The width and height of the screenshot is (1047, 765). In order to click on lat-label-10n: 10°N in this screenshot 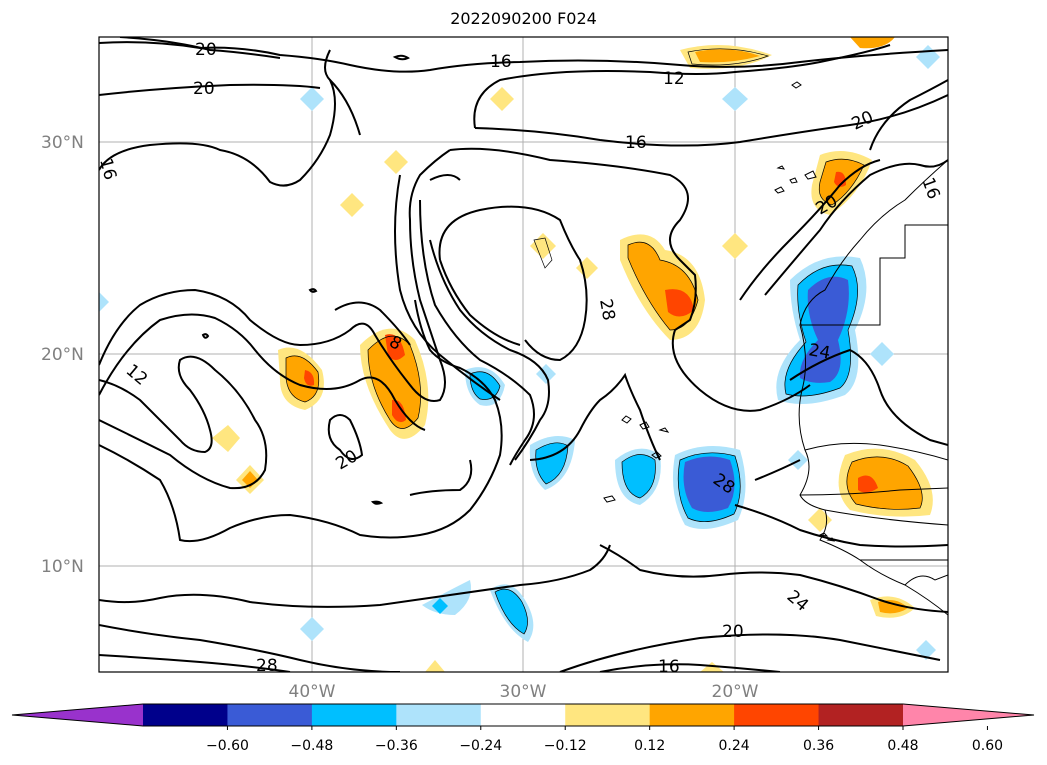, I will do `click(62, 567)`.